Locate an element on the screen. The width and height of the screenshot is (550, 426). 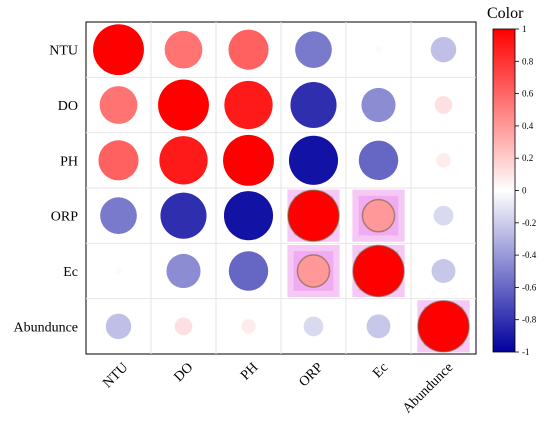
corr-circle-orp-ph is located at coordinates (248, 216).